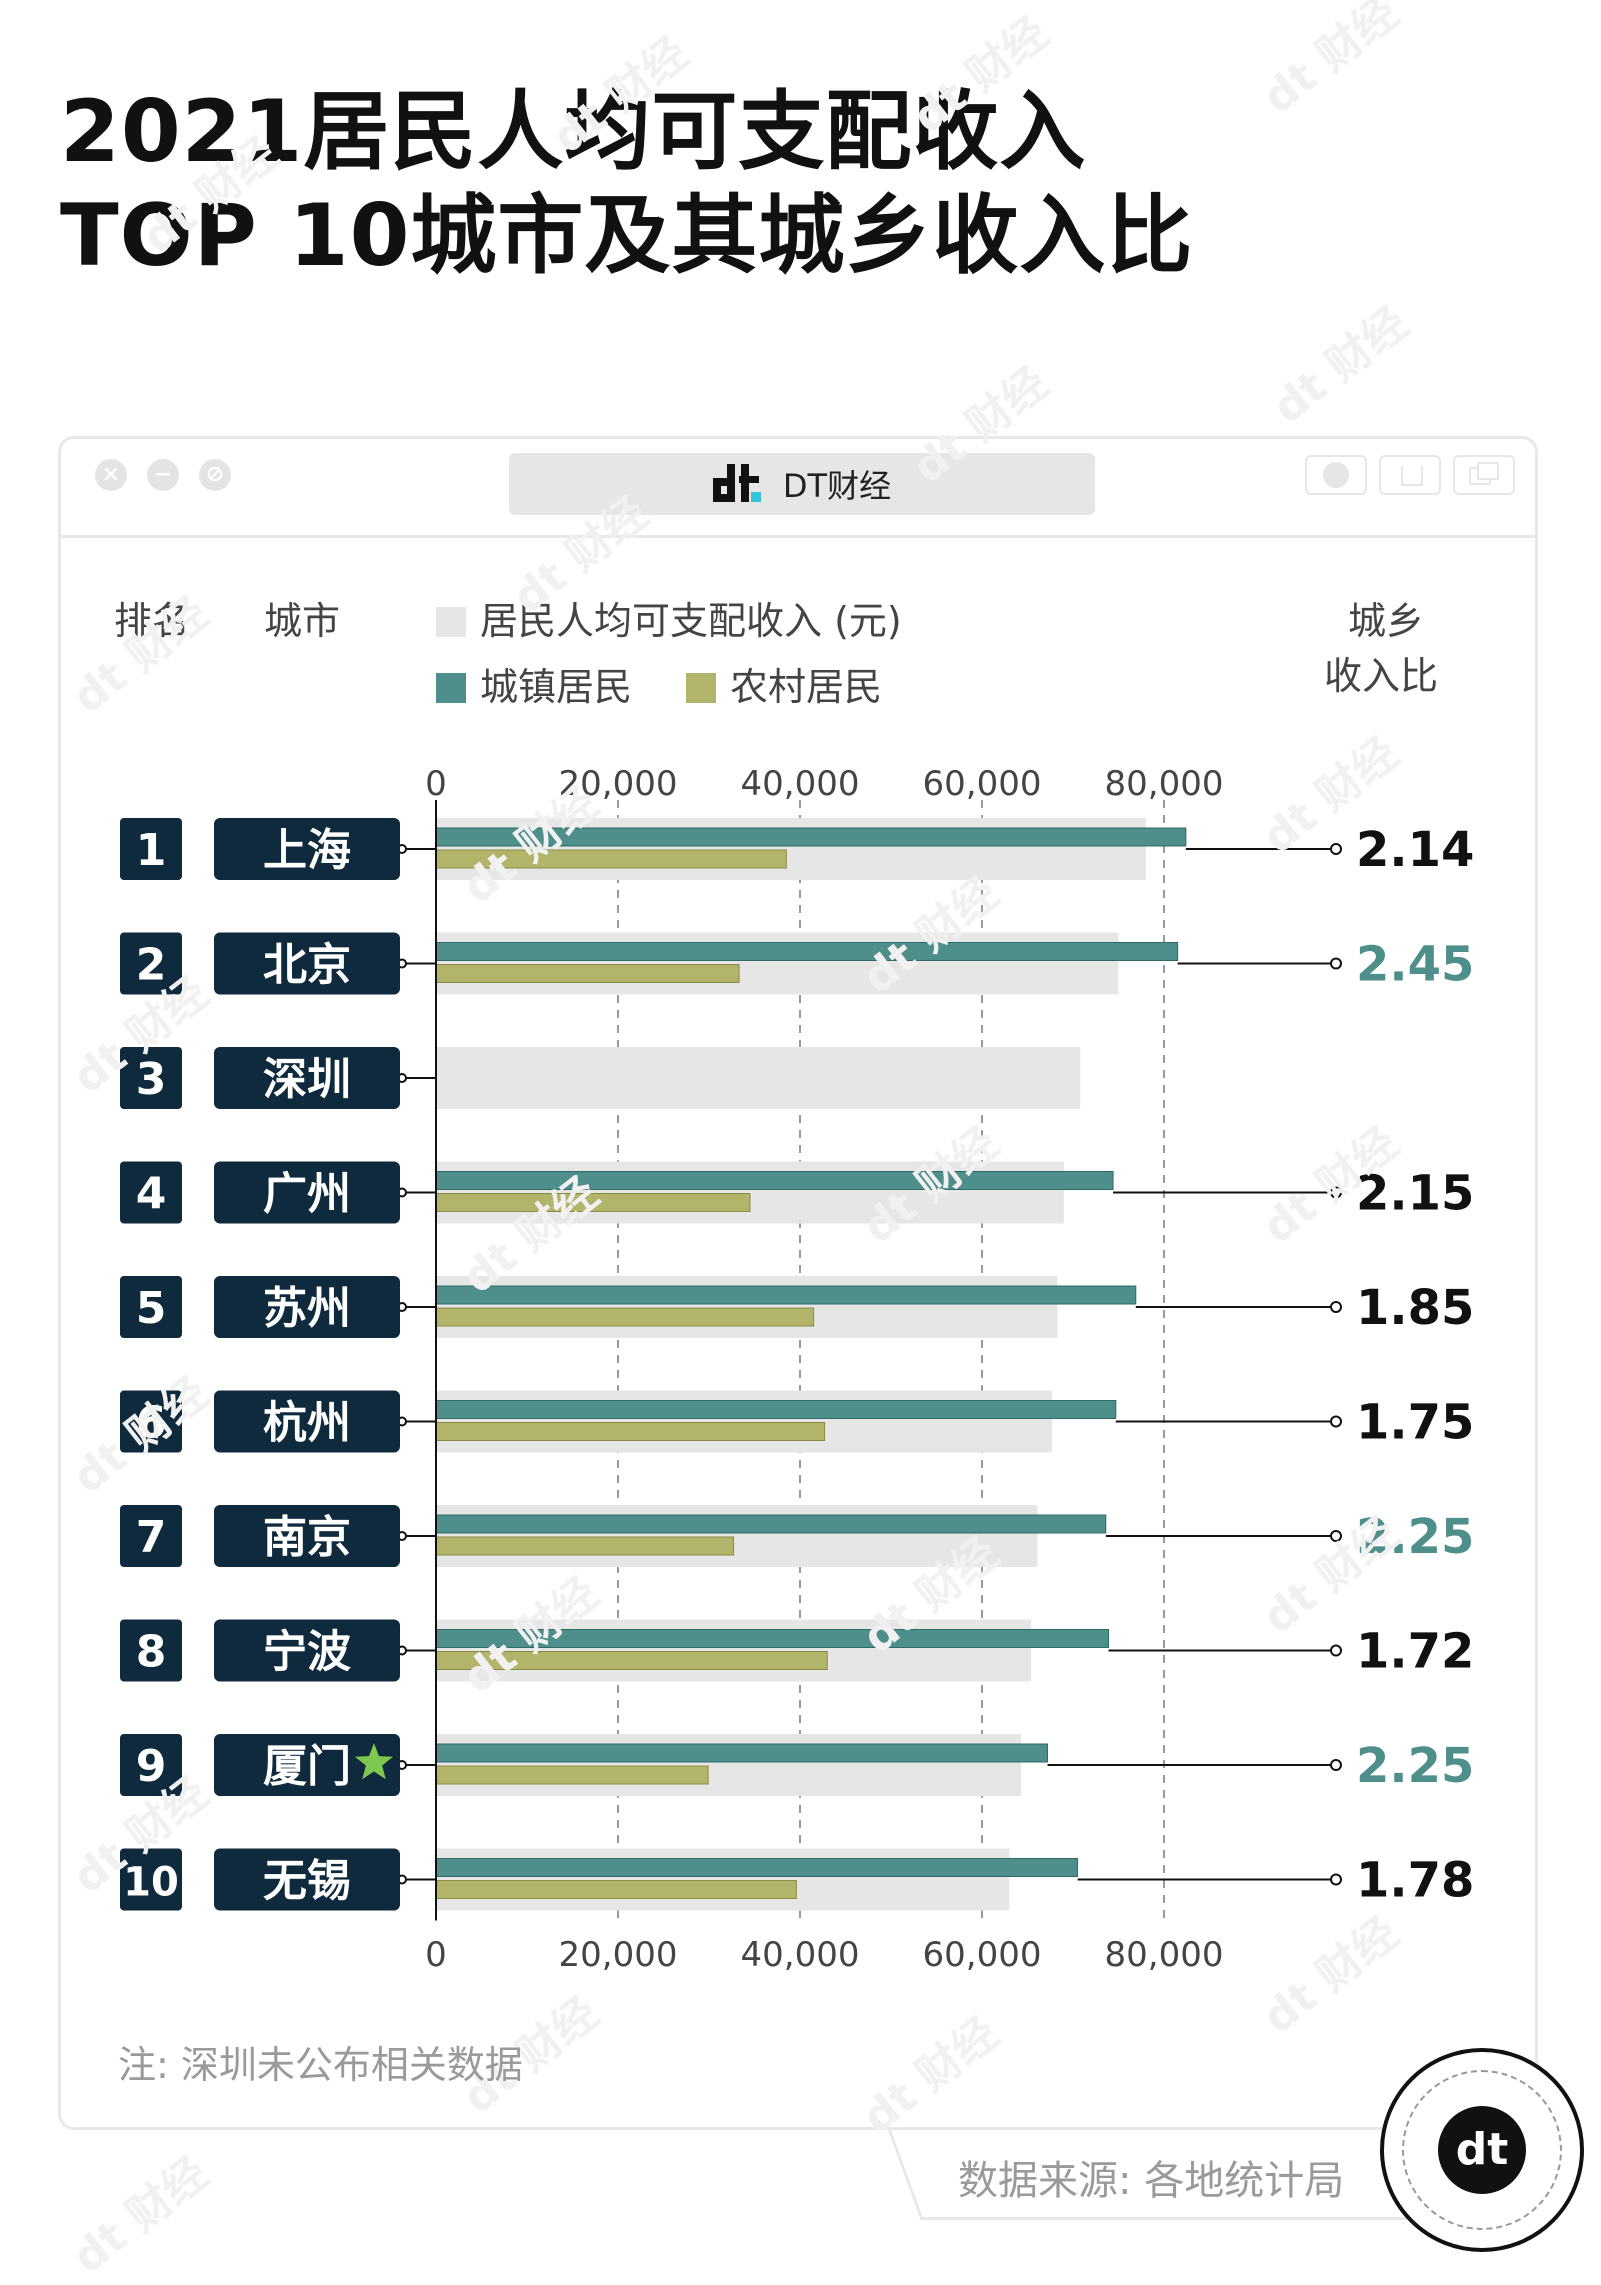  I want to click on city-name-9: 厦门, so click(307, 1766).